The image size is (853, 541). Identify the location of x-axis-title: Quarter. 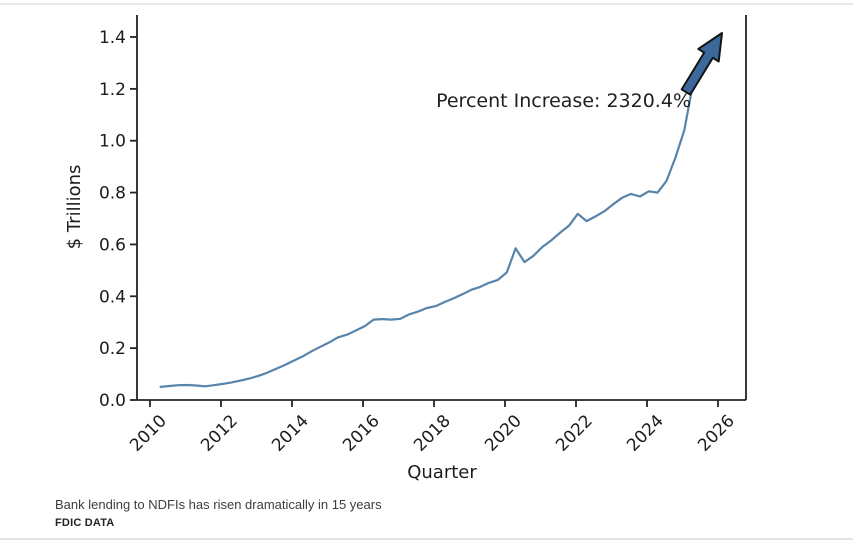
(442, 472).